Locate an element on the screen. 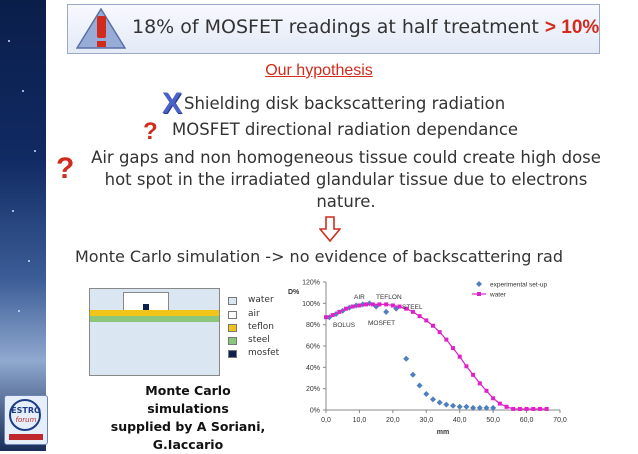  chart-annotation: STEEL is located at coordinates (412, 307).